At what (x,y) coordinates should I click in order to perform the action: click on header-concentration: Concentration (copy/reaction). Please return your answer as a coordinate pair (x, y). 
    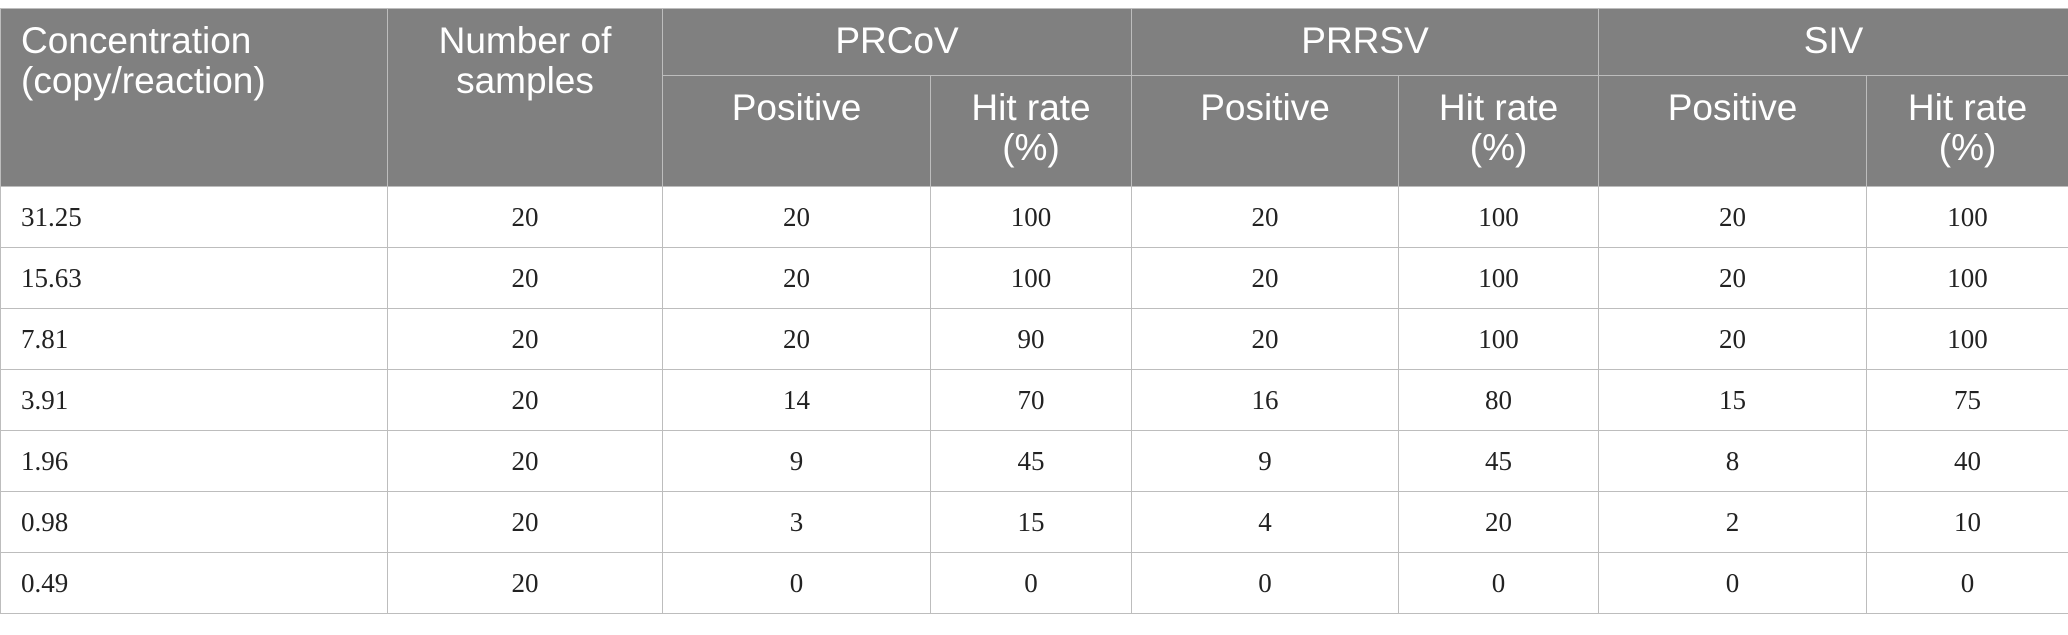
    Looking at the image, I should click on (194, 97).